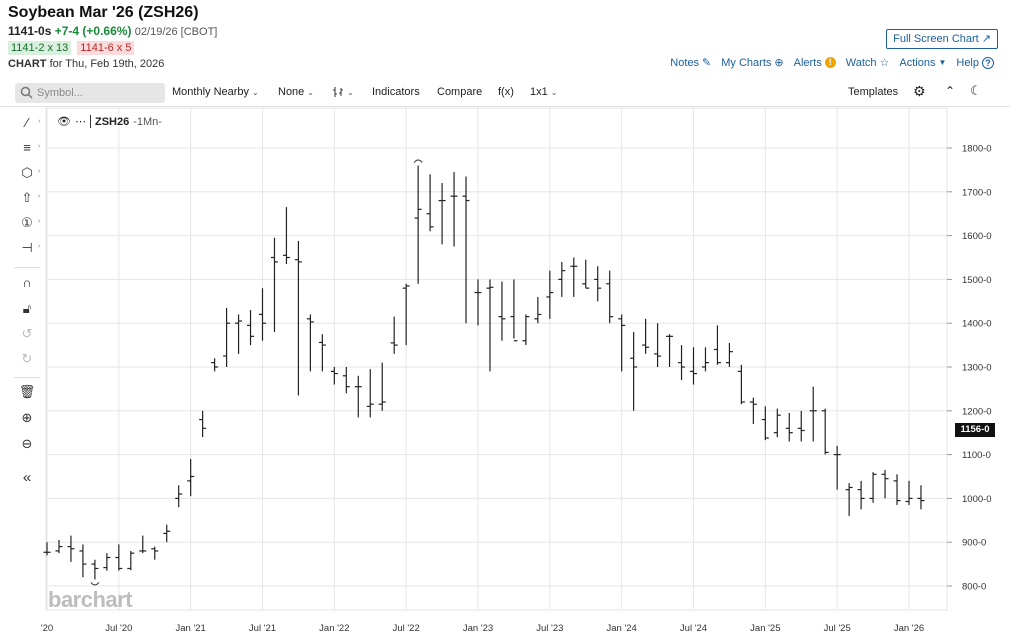 This screenshot has width=1010, height=636. What do you see at coordinates (707, 63) in the screenshot?
I see `edit-icon: ✎` at bounding box center [707, 63].